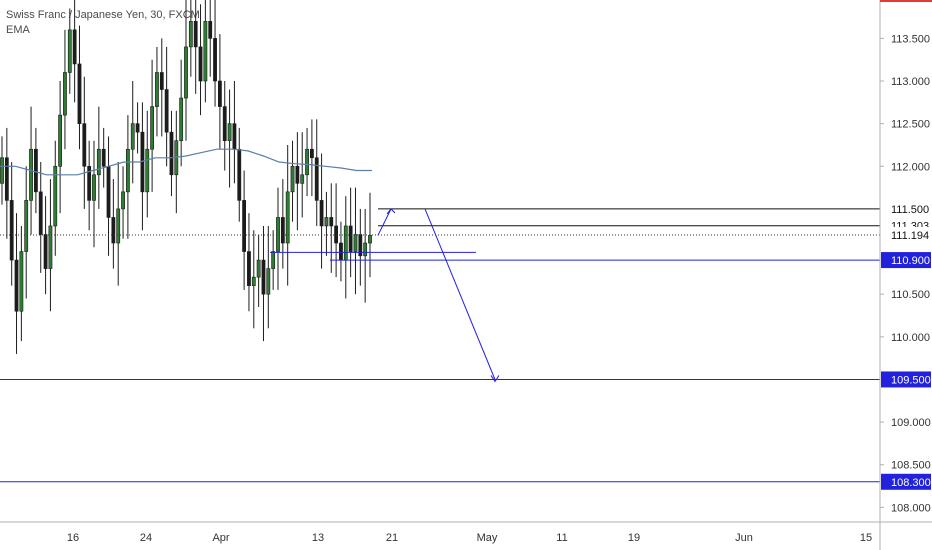  What do you see at coordinates (561, 538) in the screenshot?
I see `x-tick-label: 11` at bounding box center [561, 538].